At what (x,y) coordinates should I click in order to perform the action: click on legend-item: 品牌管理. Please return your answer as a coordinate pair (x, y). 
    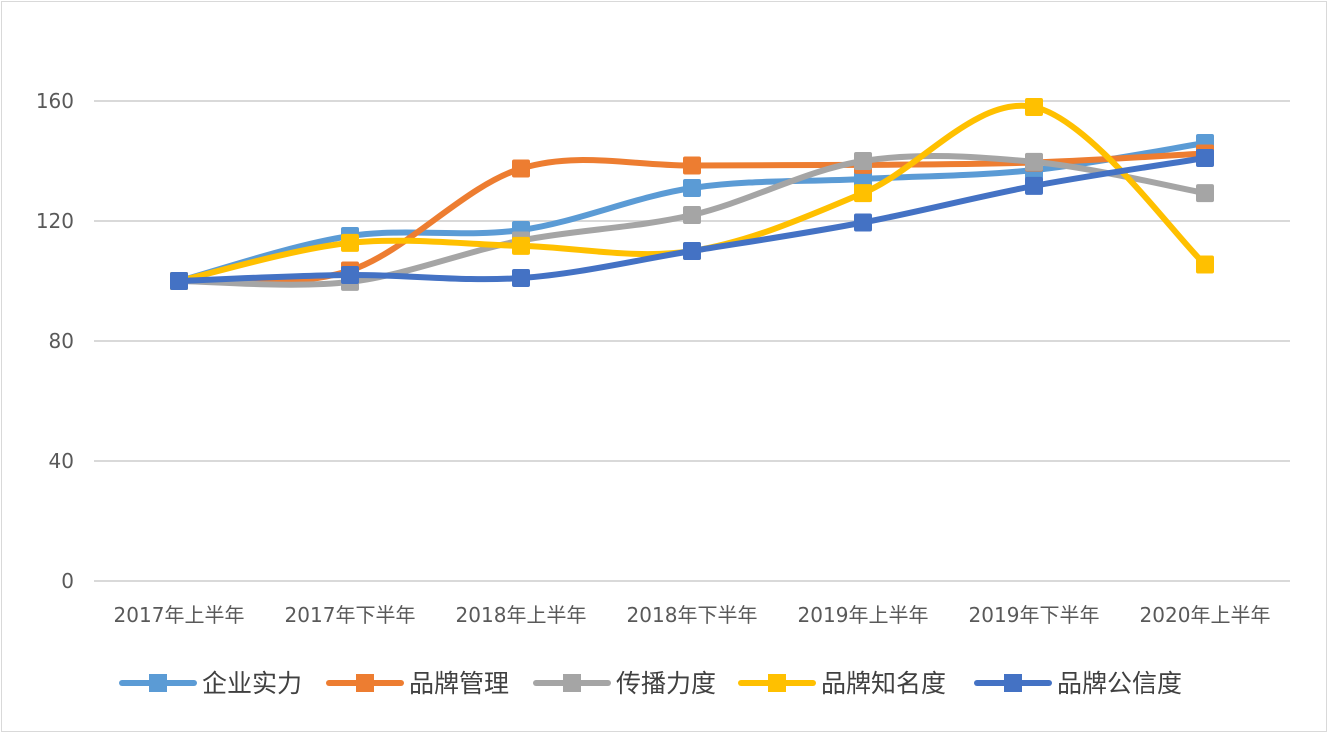
    Looking at the image, I should click on (417, 683).